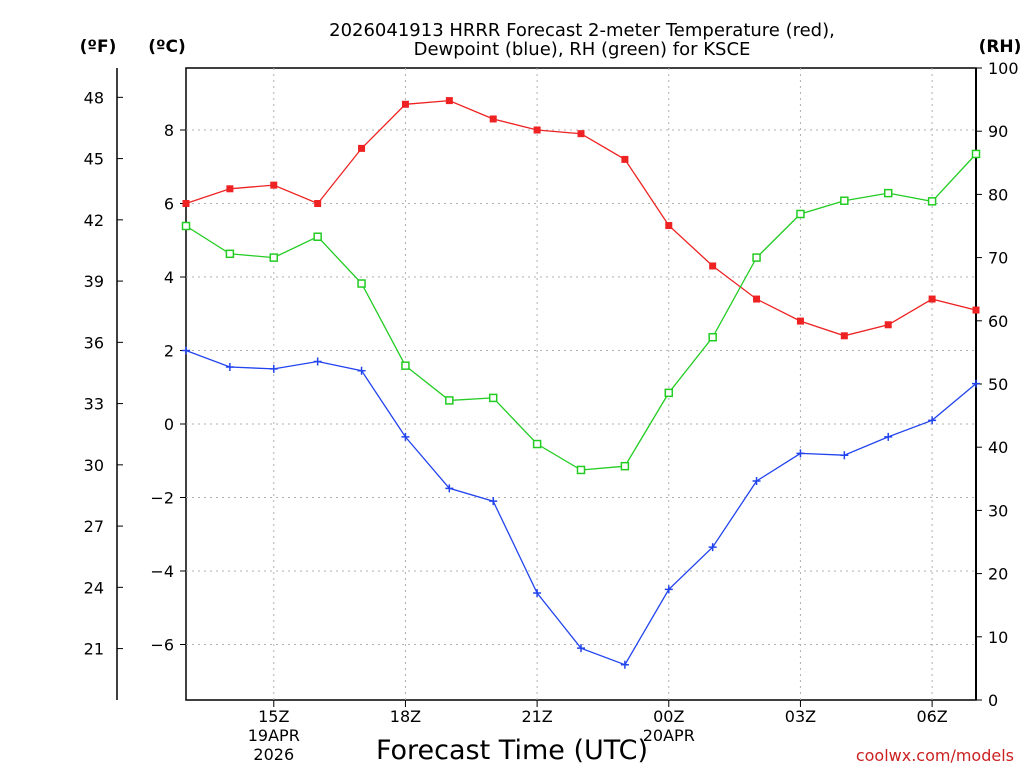 The height and width of the screenshot is (772, 1024). What do you see at coordinates (1003, 68) in the screenshot?
I see `y-tick-label-rh: 100` at bounding box center [1003, 68].